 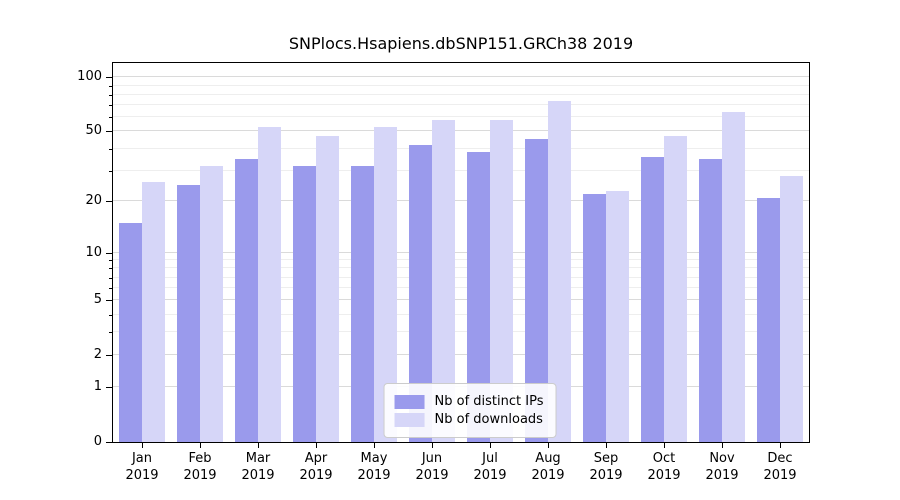 I want to click on bar-downloads-jan, so click(x=153, y=311).